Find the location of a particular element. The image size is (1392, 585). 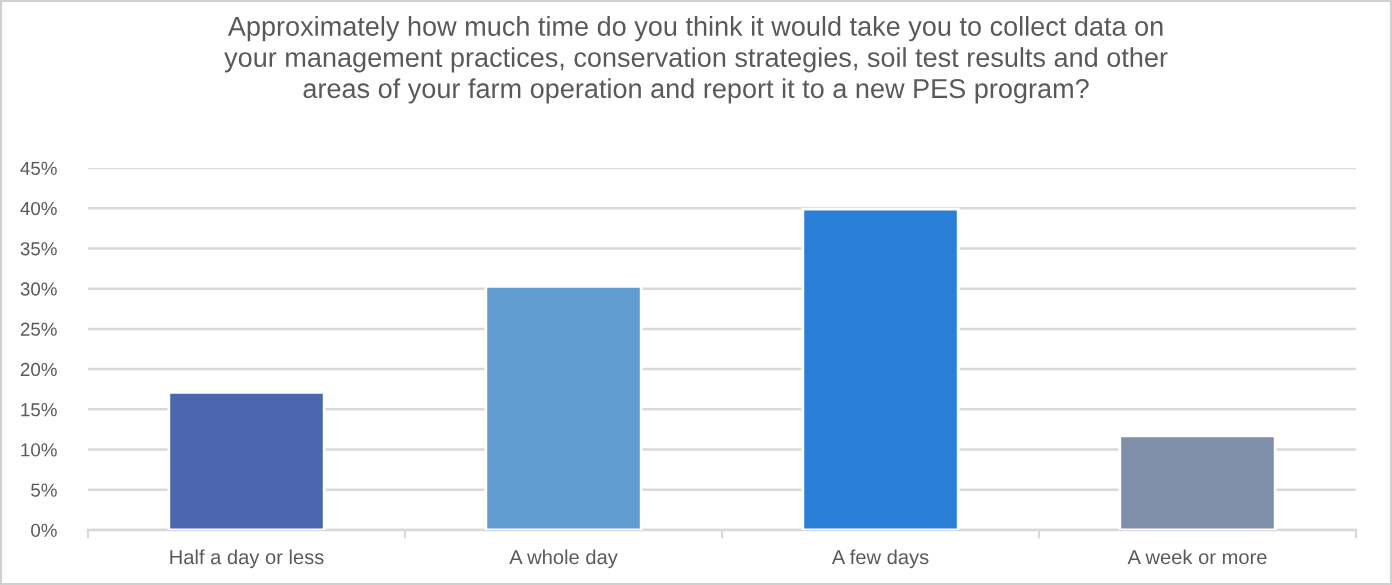

y-tick-label: 5% is located at coordinates (44, 490).